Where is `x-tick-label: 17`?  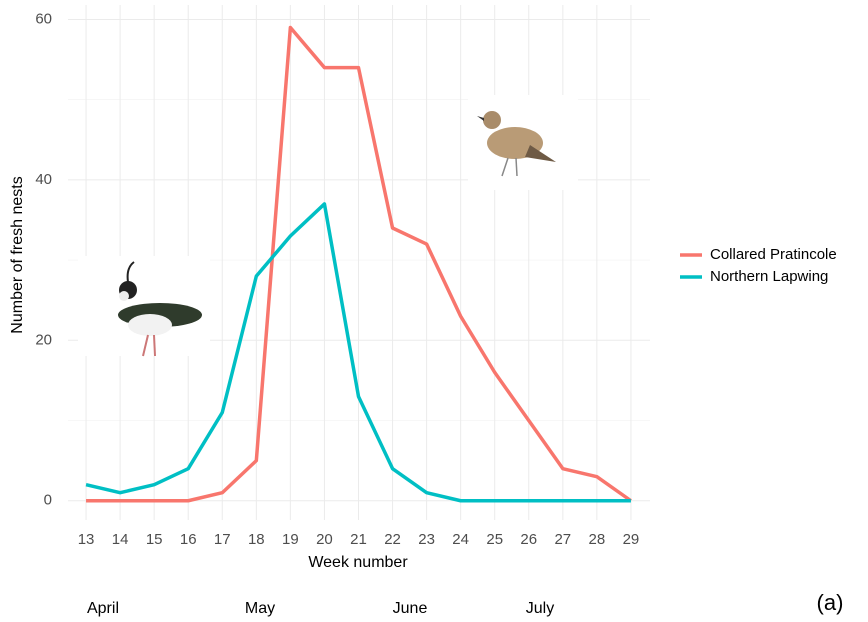 x-tick-label: 17 is located at coordinates (222, 539).